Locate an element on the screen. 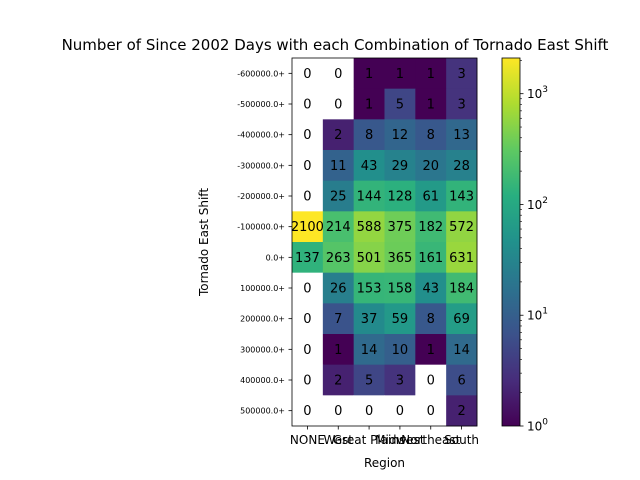 Image resolution: width=640 pixels, height=480 pixels. cell-value-label: 572 is located at coordinates (461, 227).